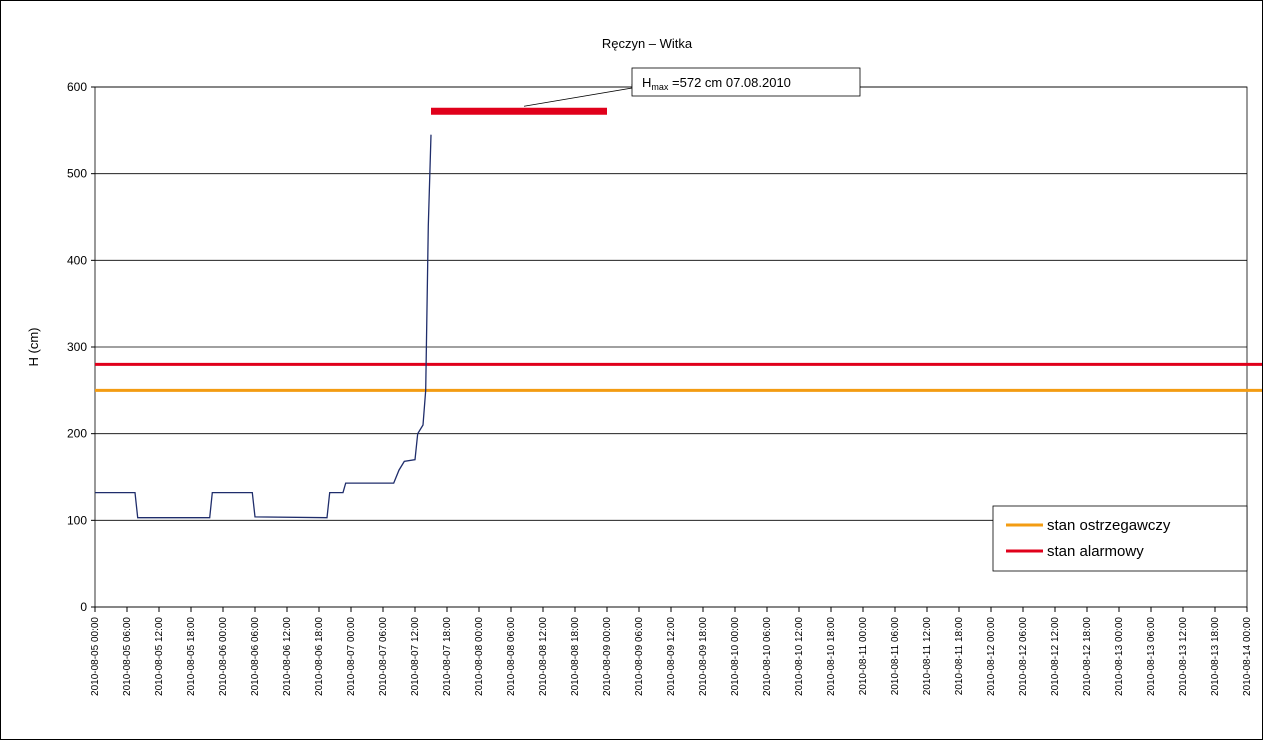  I want to click on legend-box, so click(1120, 538).